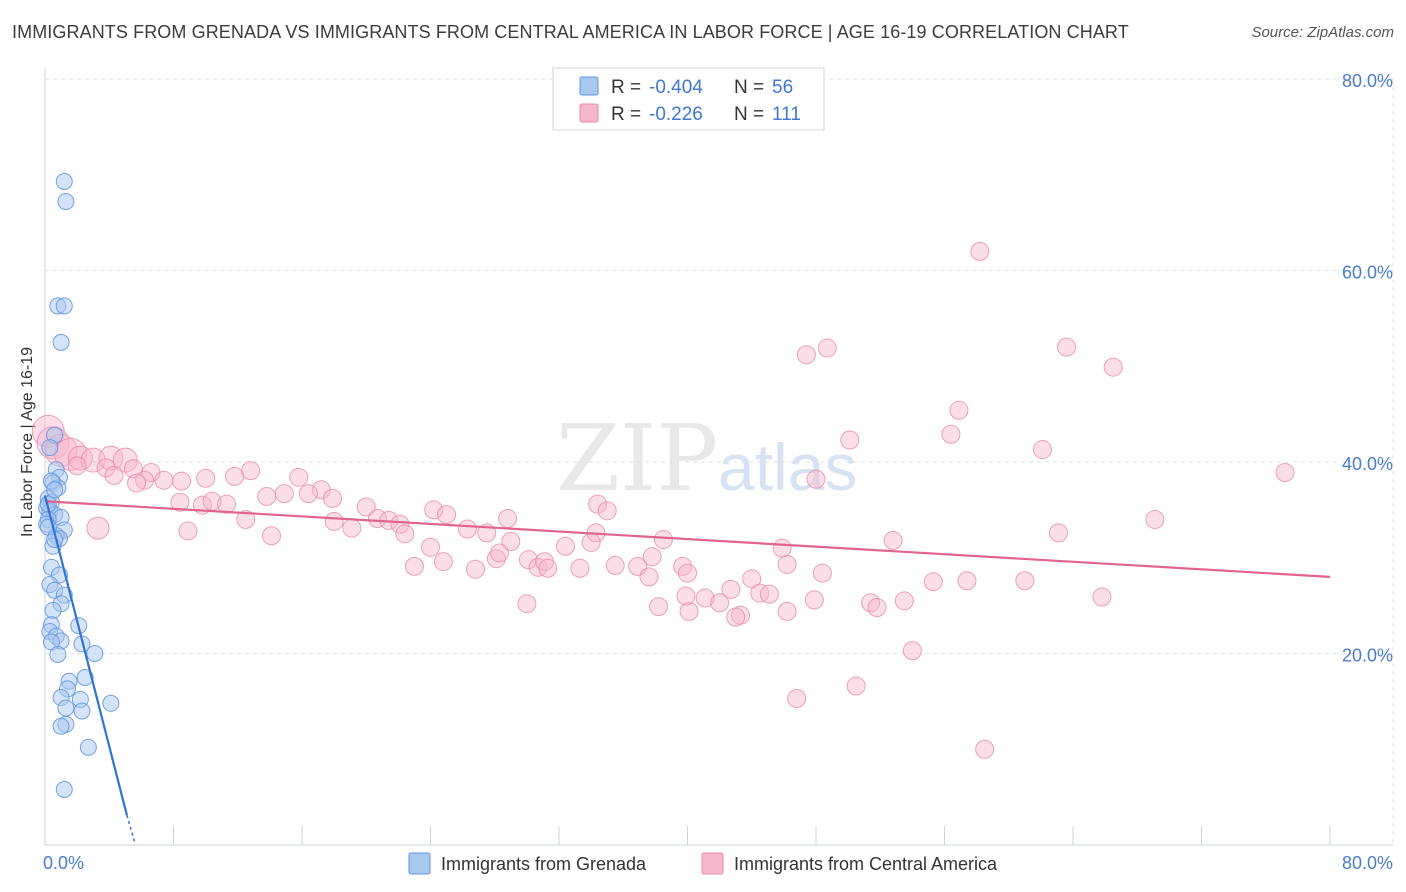  What do you see at coordinates (419, 863) in the screenshot?
I see `series-legend-swatch-grenada` at bounding box center [419, 863].